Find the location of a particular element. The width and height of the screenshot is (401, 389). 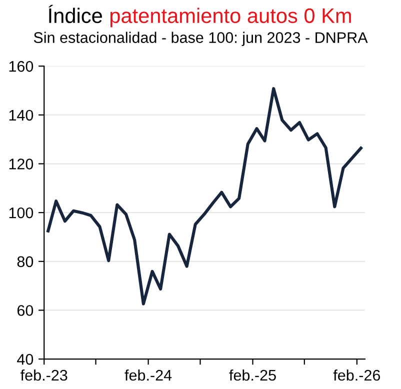

x-tick-label: feb.-25 is located at coordinates (252, 375).